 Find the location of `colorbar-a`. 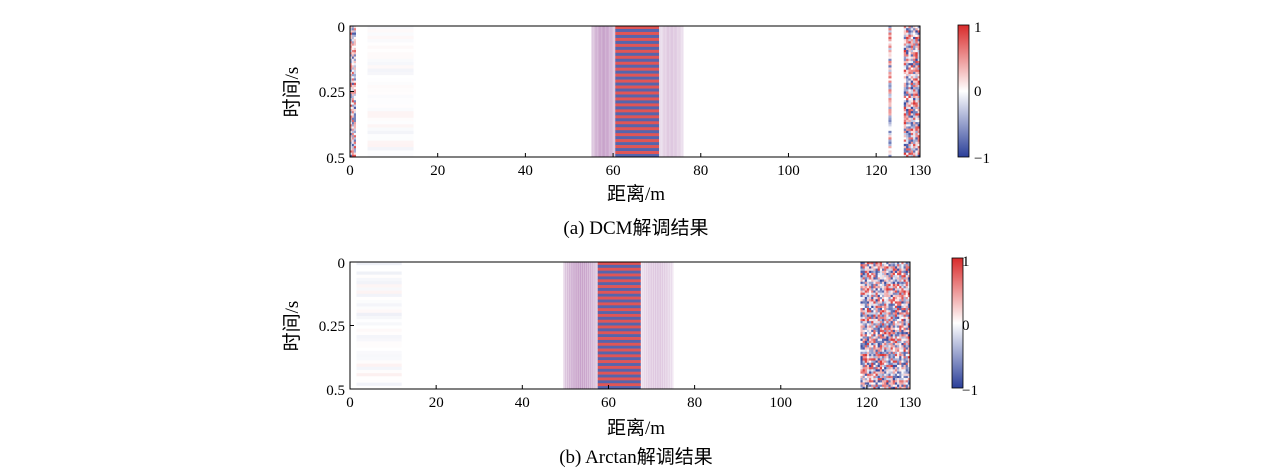

colorbar-a is located at coordinates (963, 91).